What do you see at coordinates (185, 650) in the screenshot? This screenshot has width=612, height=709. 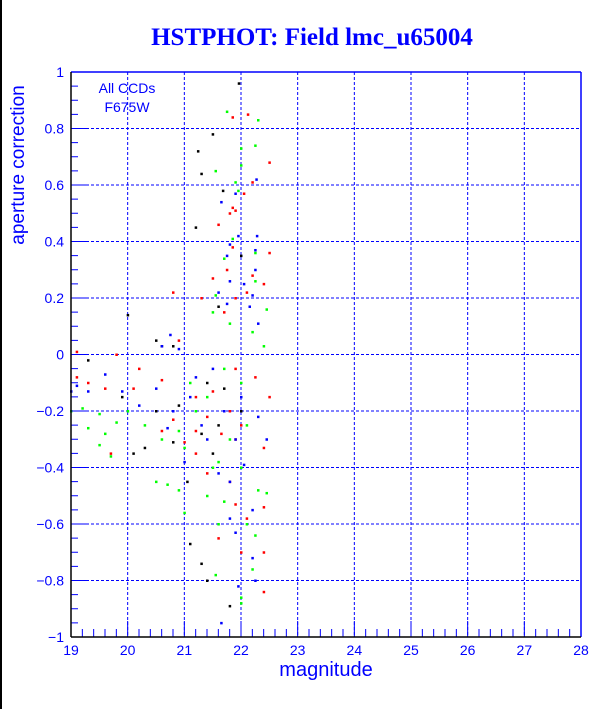 I see `x-tick-label: 21` at bounding box center [185, 650].